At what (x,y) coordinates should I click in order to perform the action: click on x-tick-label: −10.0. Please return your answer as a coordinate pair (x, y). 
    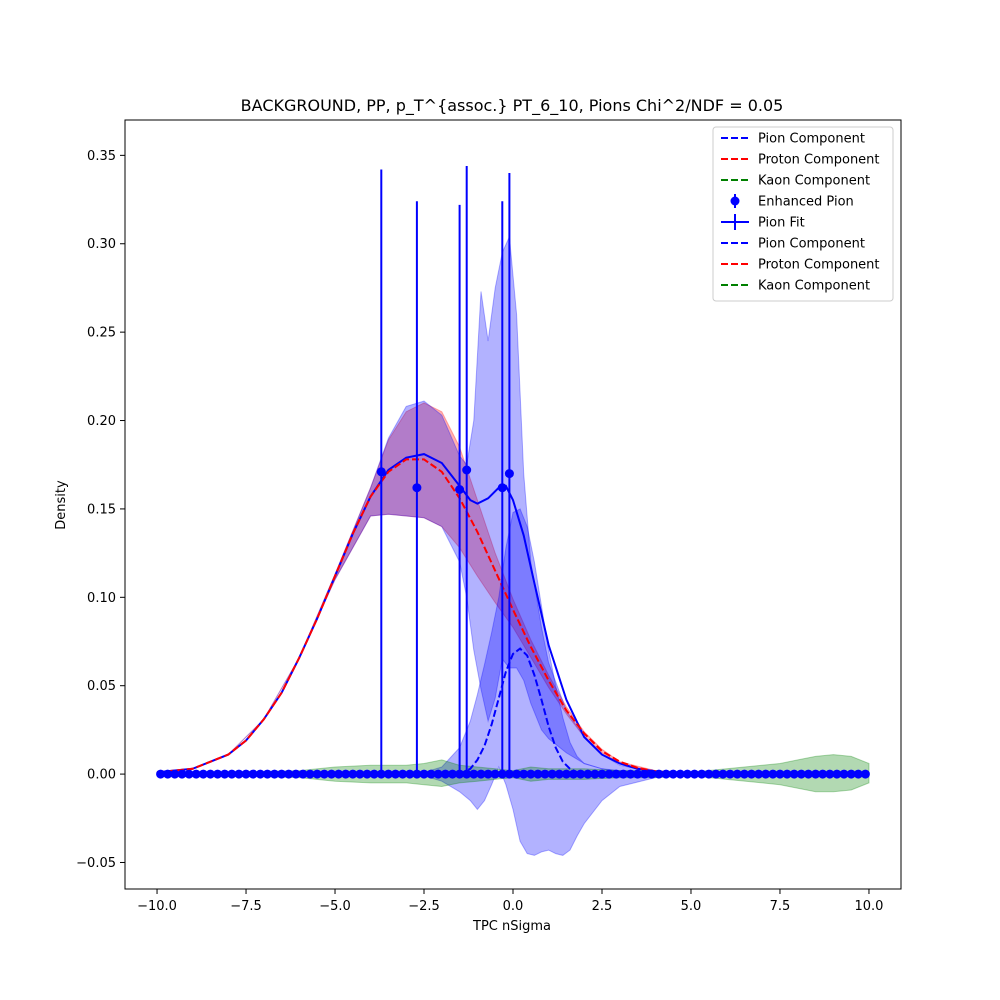
    Looking at the image, I should click on (157, 906).